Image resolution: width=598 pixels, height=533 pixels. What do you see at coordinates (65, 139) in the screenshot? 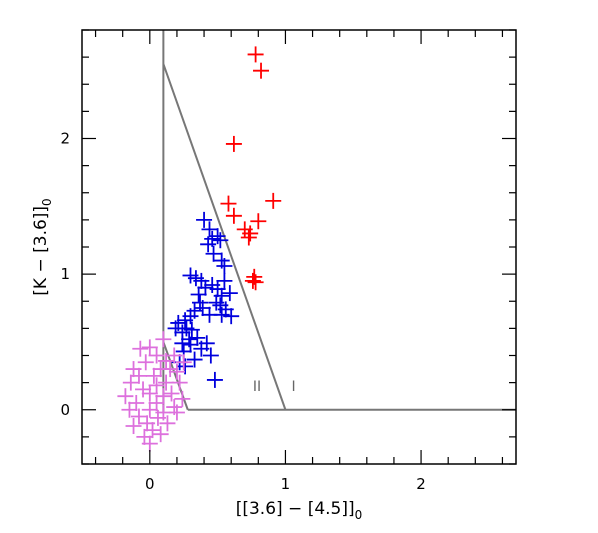
I see `y-tick-label: 2` at bounding box center [65, 139].